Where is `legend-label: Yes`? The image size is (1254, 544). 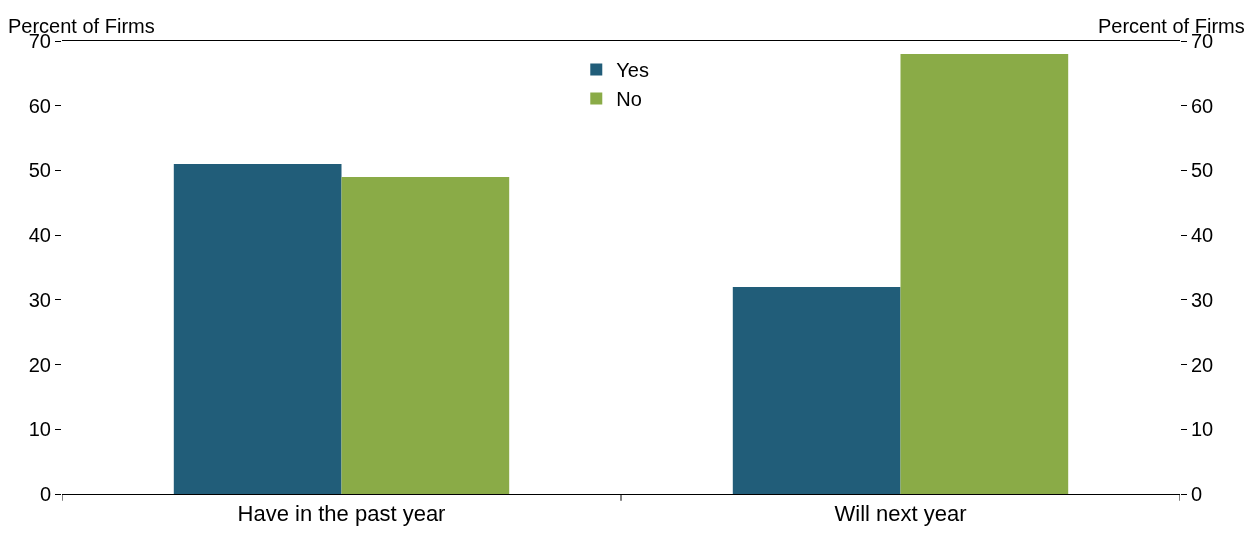 legend-label: Yes is located at coordinates (632, 70).